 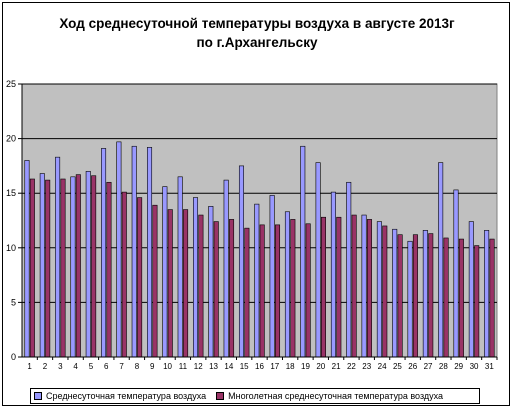 I want to click on x-tick-label: 30, so click(x=474, y=366).